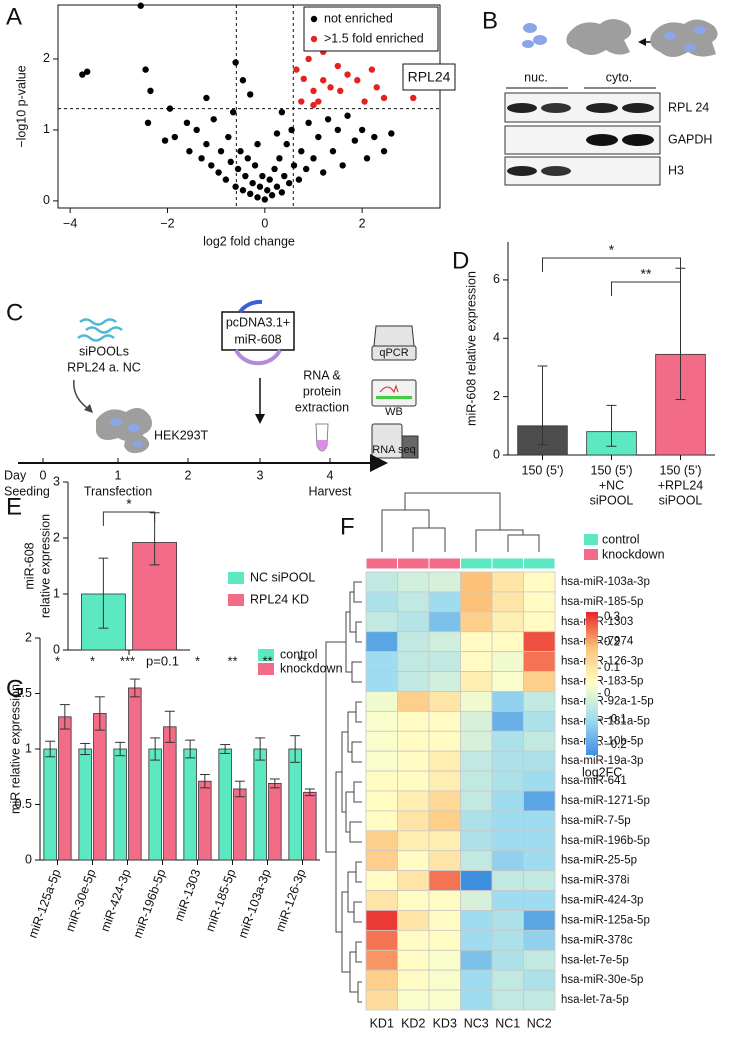 The width and height of the screenshot is (749, 1062). Describe the element at coordinates (690, 139) in the screenshot. I see `protein-label: GAPDH` at that location.